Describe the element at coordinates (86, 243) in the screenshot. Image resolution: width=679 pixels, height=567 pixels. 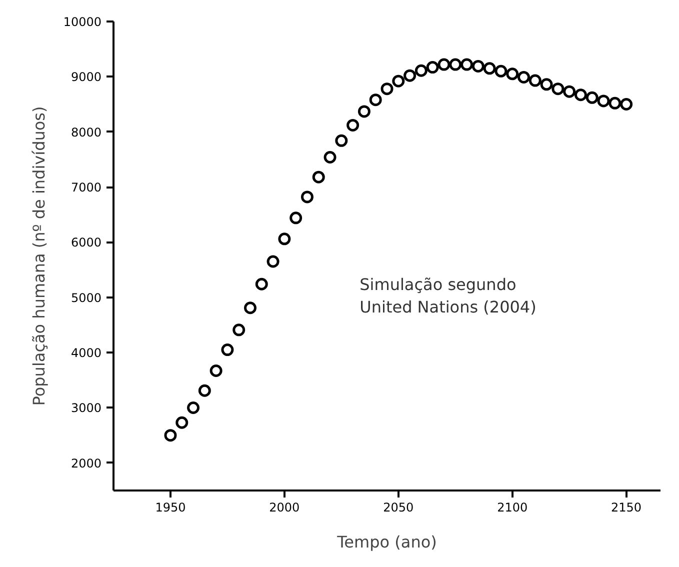
I see `y-tick-label: 6000` at that location.